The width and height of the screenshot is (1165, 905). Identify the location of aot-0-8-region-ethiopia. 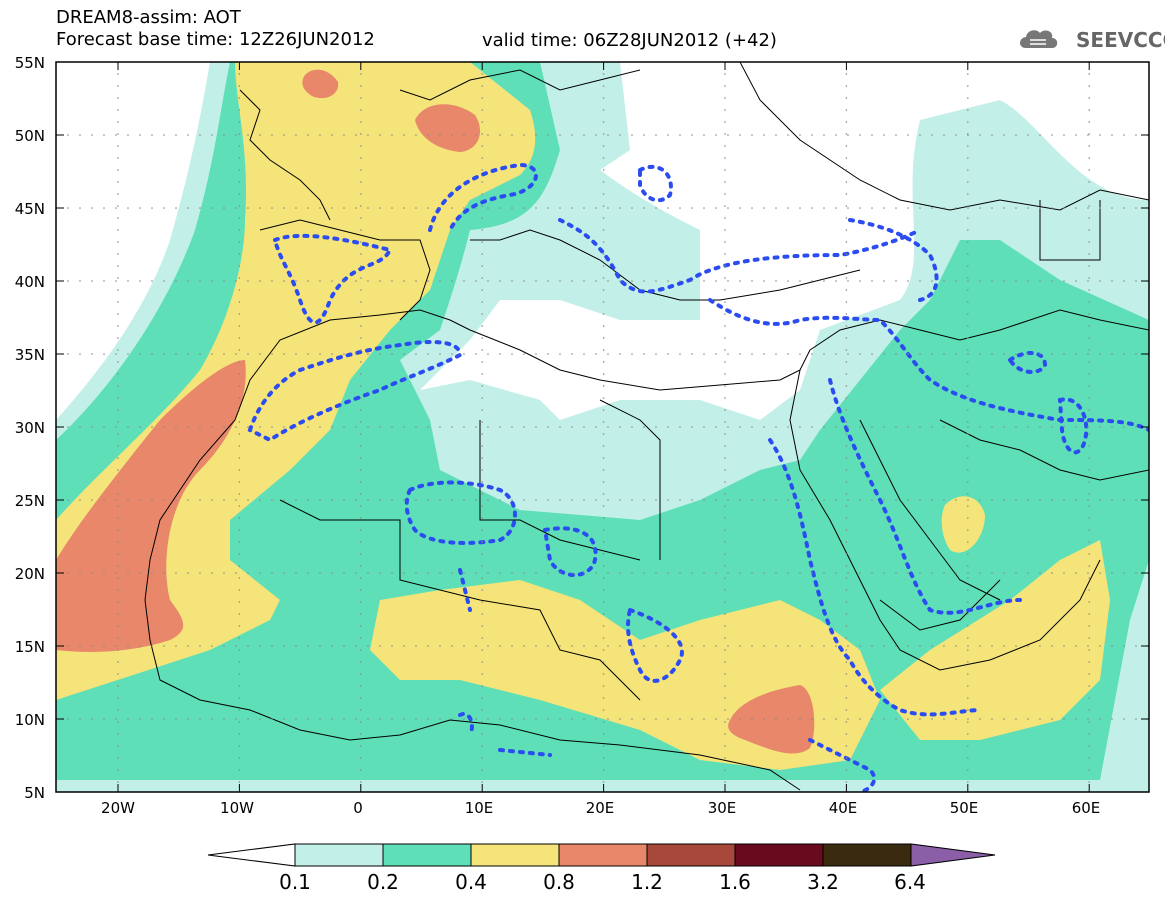
(771, 719).